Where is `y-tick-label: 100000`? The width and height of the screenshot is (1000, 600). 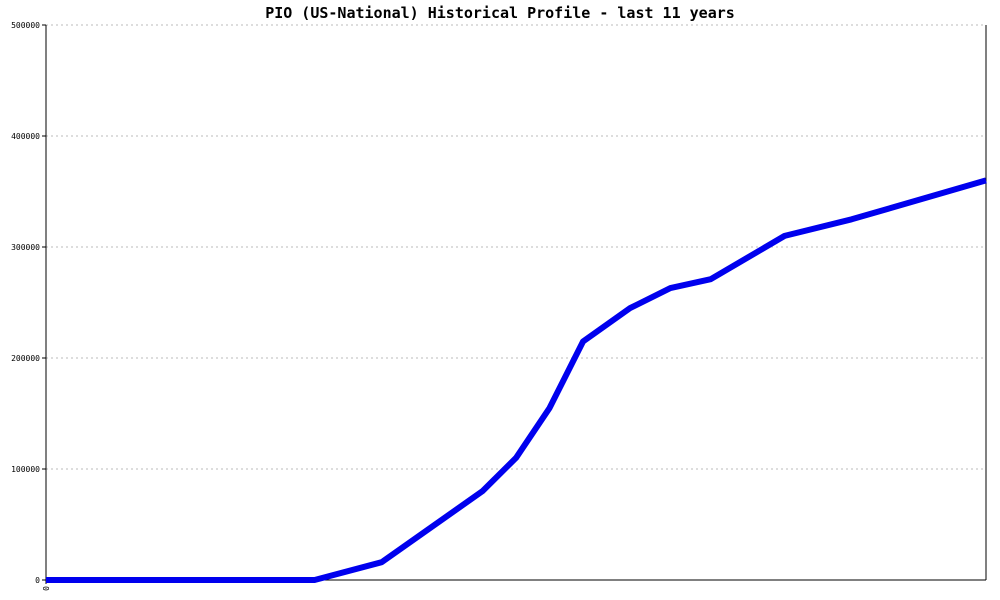 y-tick-label: 100000 is located at coordinates (25, 469).